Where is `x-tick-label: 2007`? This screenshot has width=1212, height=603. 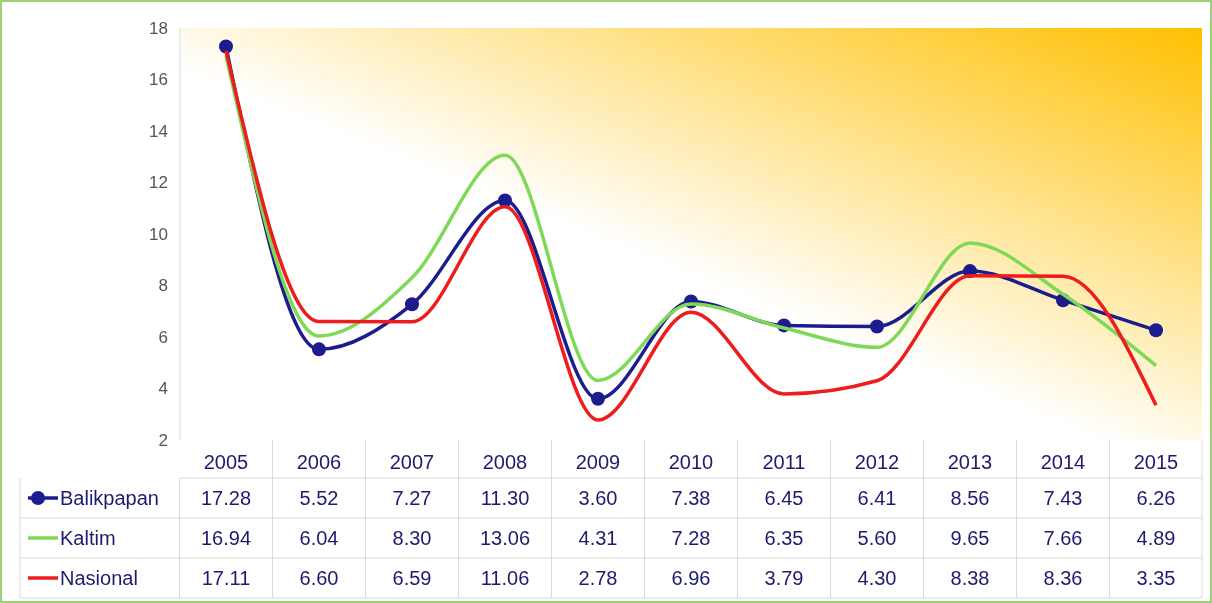 x-tick-label: 2007 is located at coordinates (412, 462).